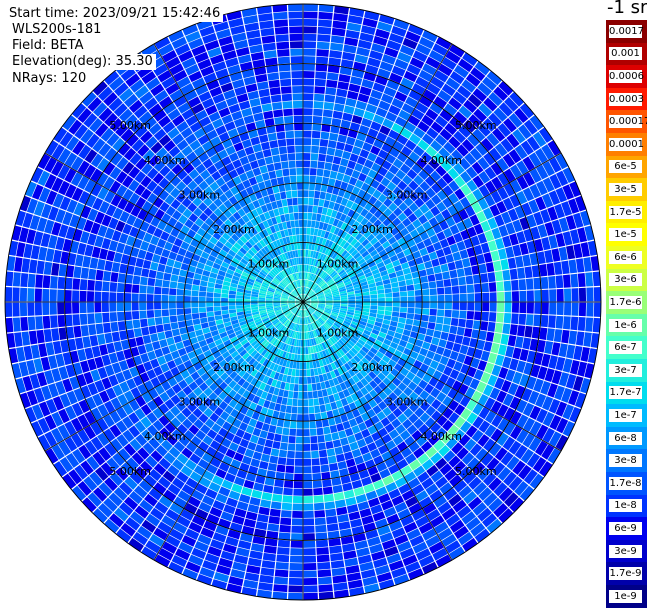  Describe the element at coordinates (626, 347) in the screenshot. I see `colorbar-cell: 6e-7` at that location.